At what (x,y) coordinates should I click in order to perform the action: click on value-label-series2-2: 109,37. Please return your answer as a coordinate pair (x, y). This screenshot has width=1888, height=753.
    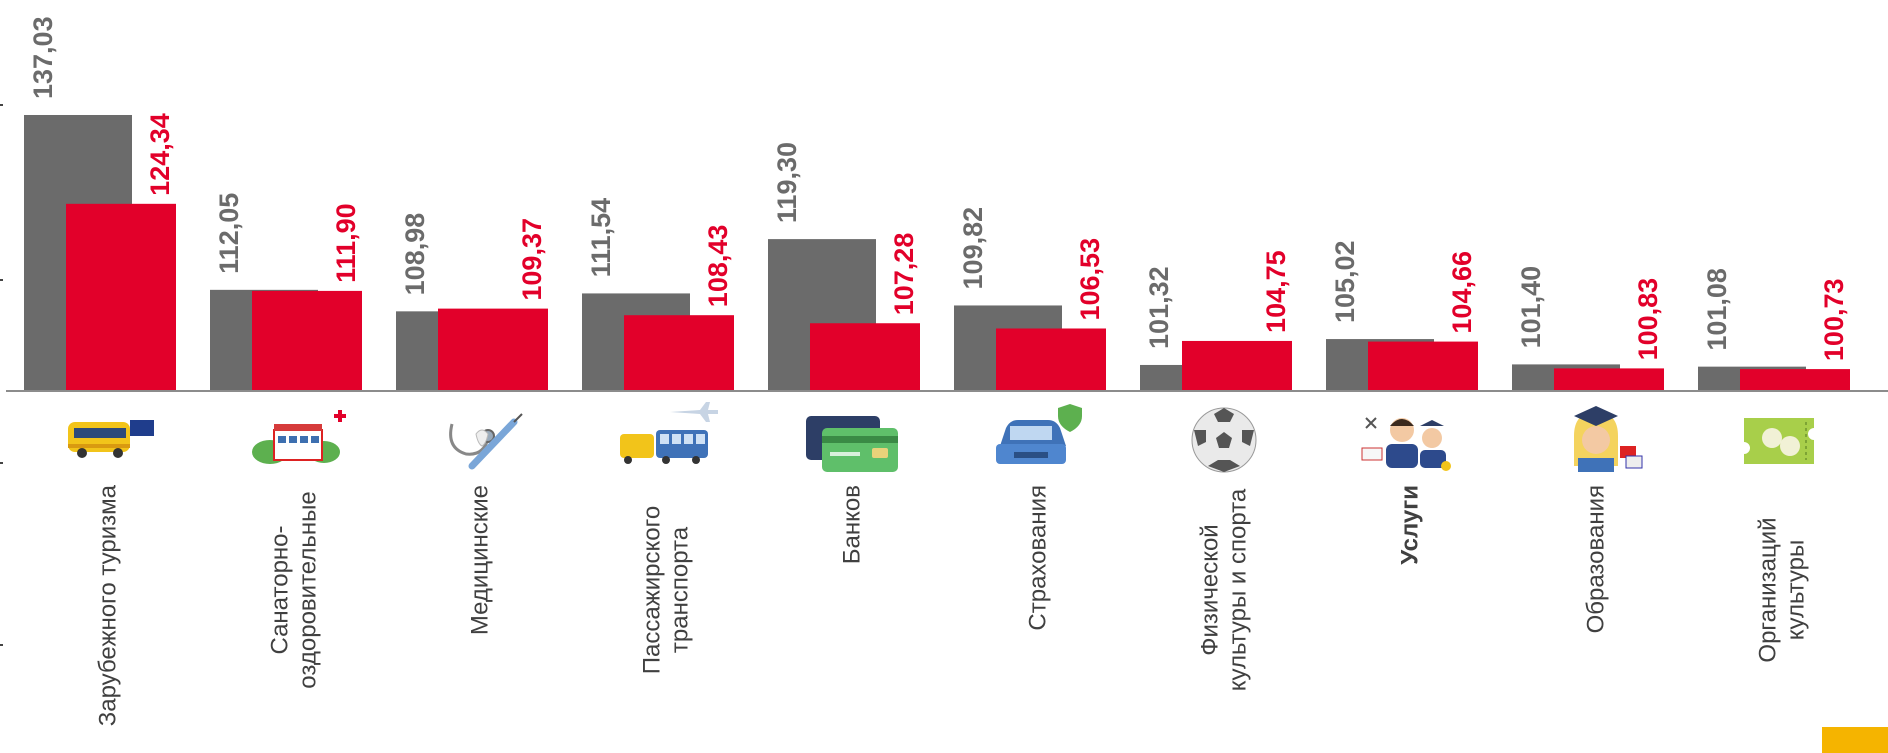
    Looking at the image, I should click on (532, 259).